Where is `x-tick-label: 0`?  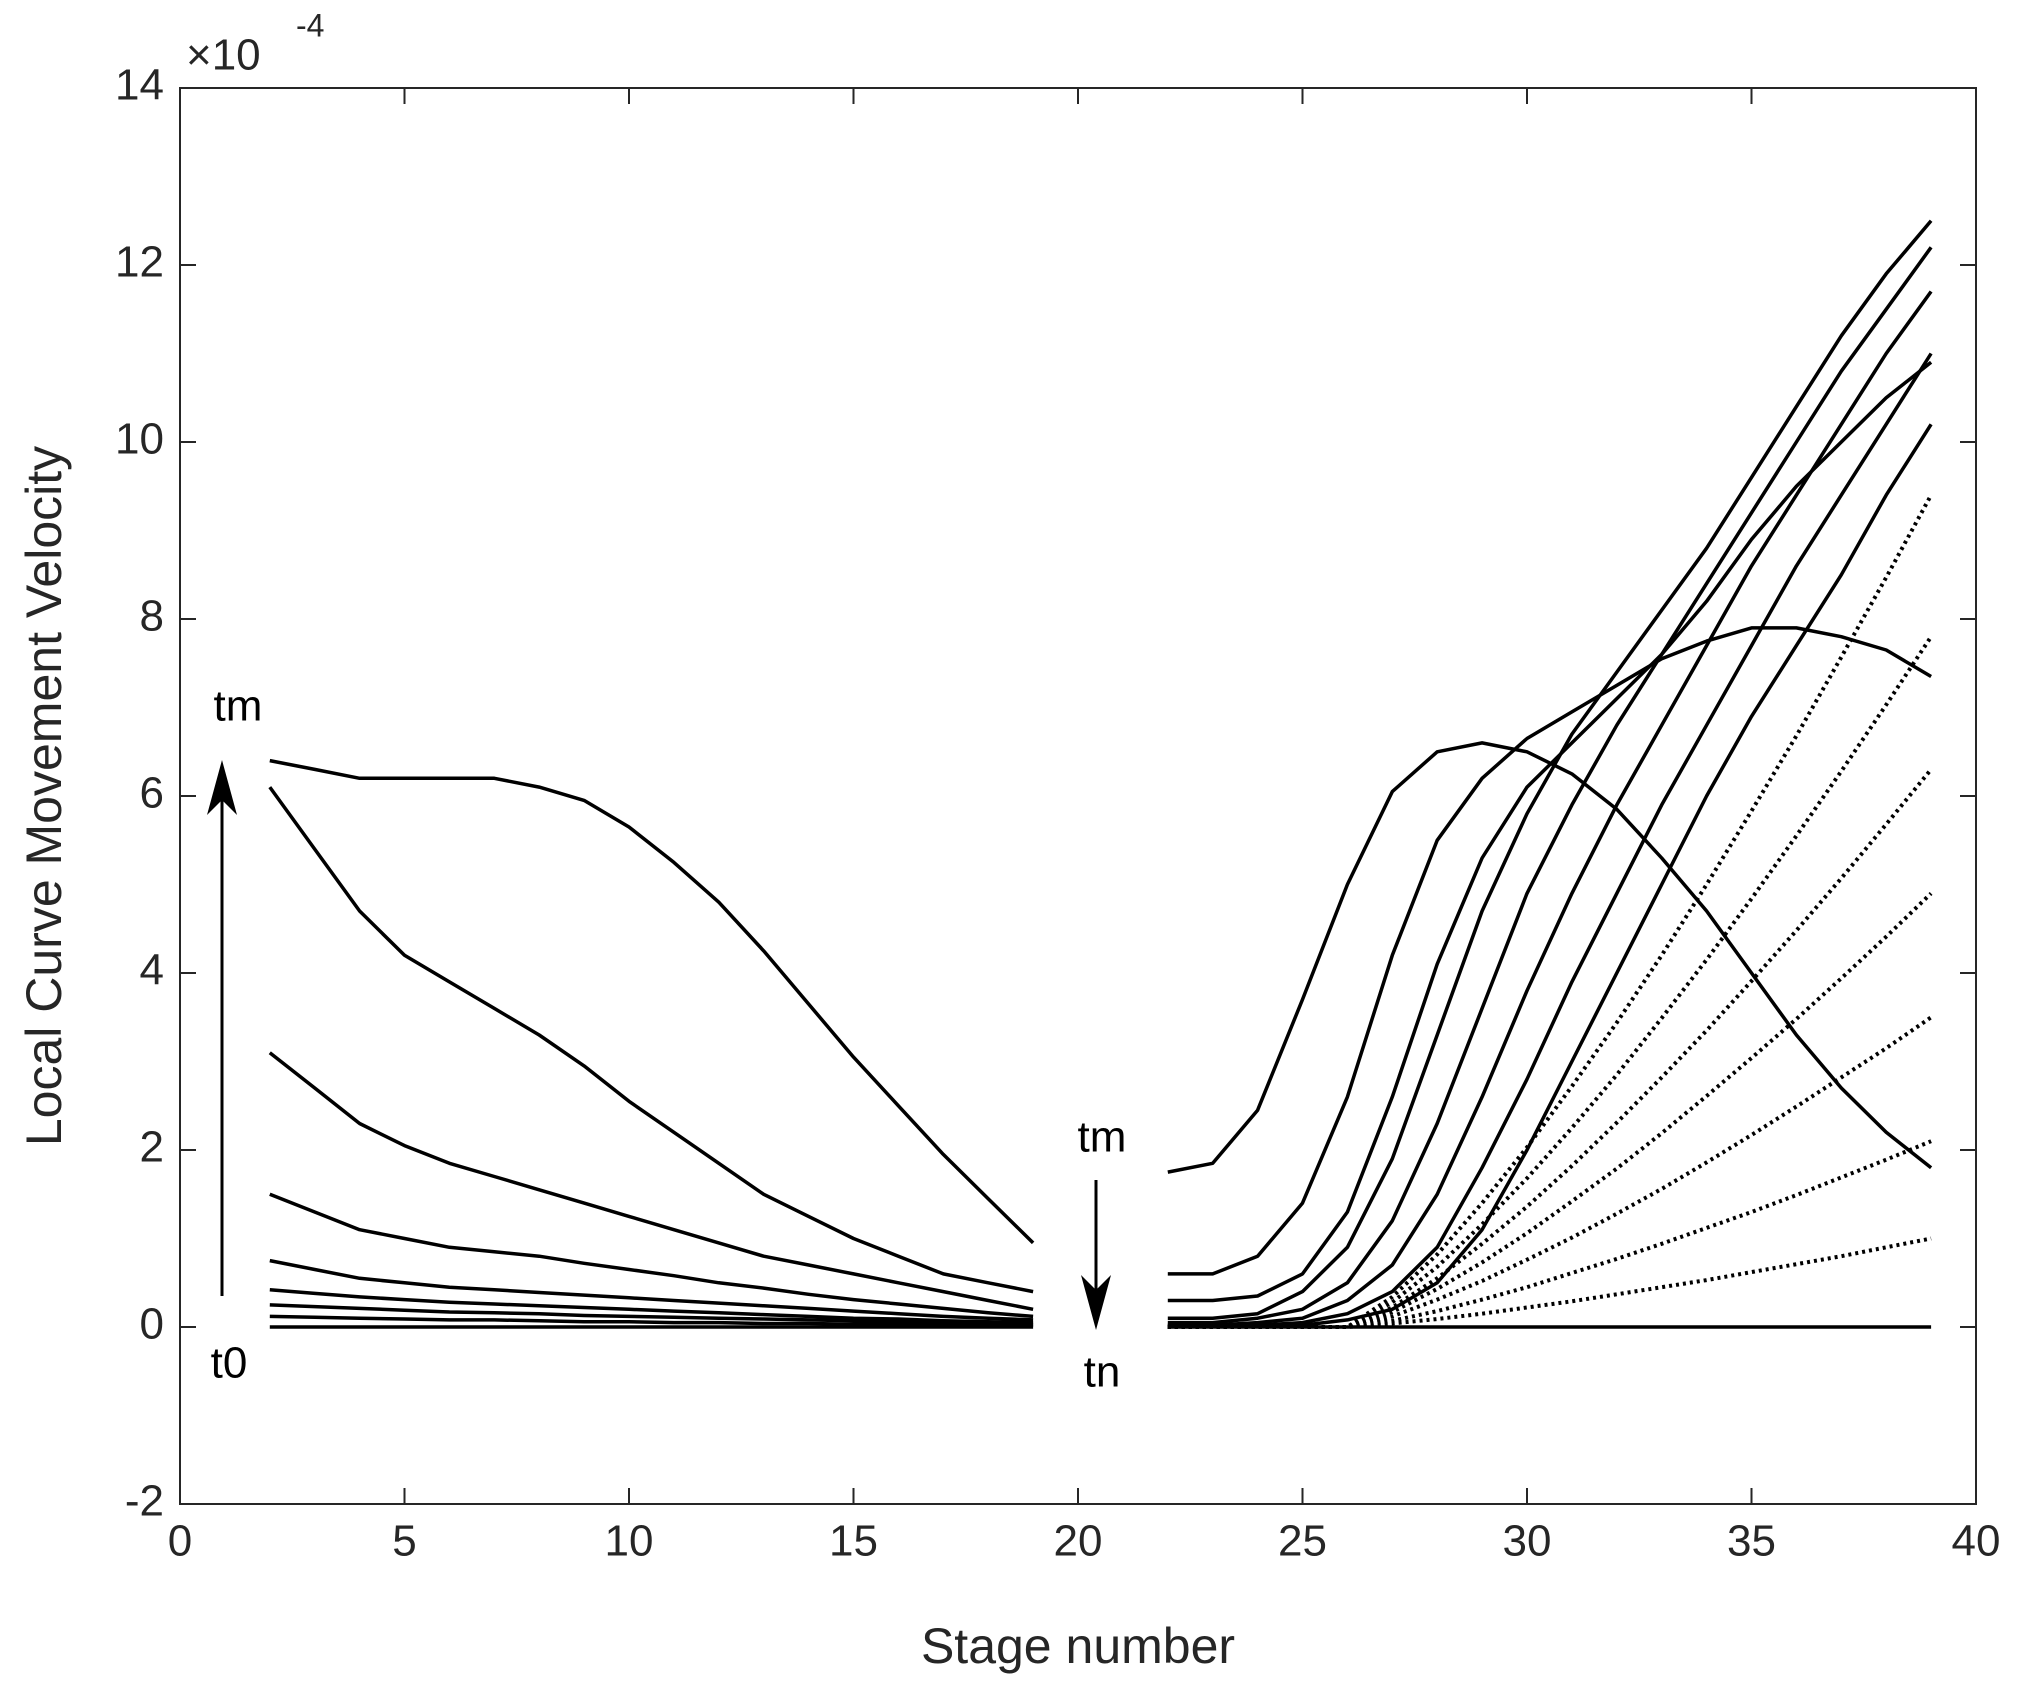
x-tick-label: 0 is located at coordinates (180, 1541).